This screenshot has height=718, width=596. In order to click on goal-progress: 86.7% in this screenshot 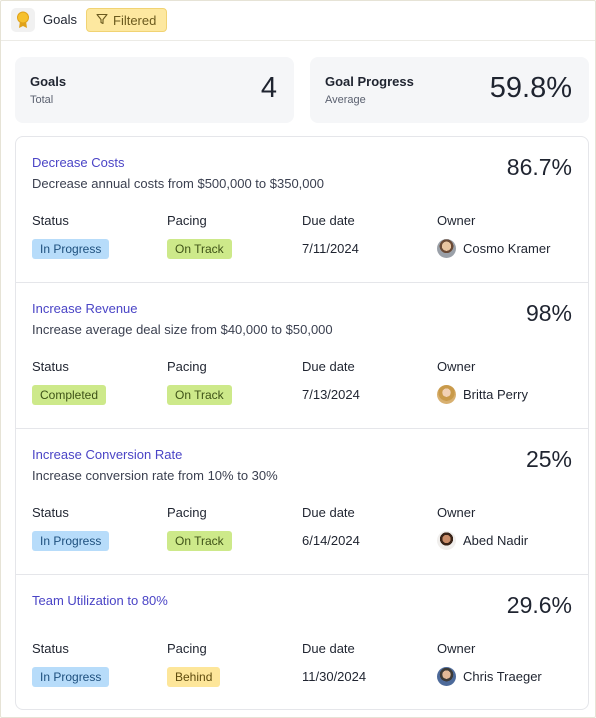, I will do `click(539, 167)`.